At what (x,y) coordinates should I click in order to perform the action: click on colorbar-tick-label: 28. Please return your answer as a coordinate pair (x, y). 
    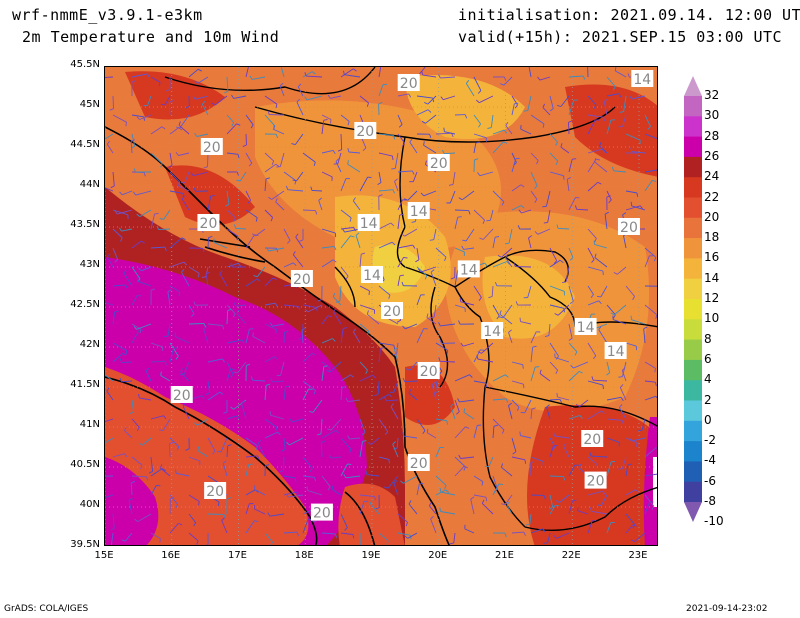
    Looking at the image, I should click on (712, 135).